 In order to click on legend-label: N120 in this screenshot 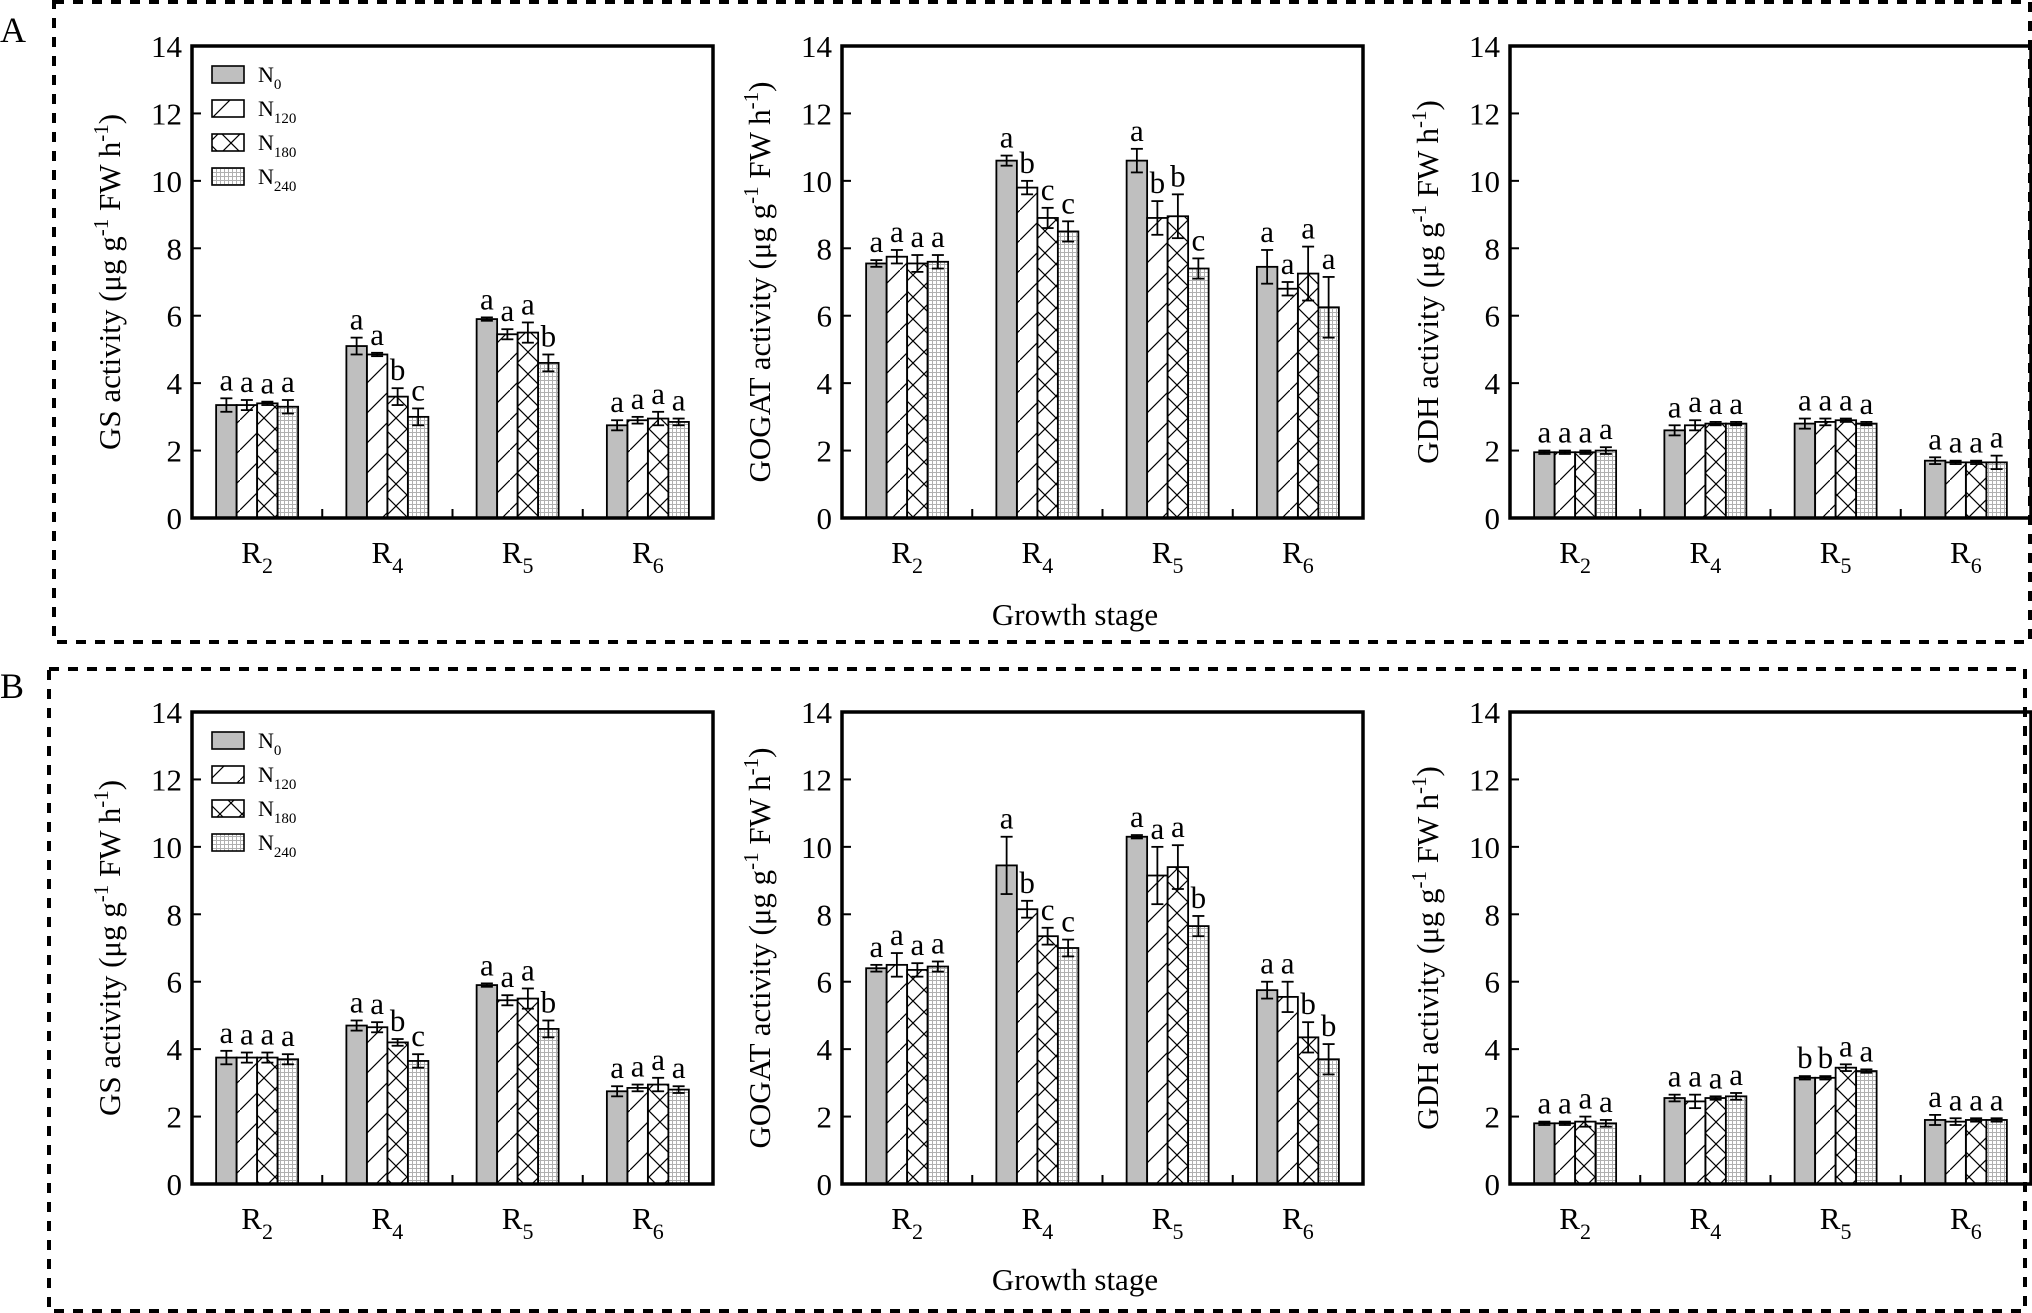, I will do `click(277, 777)`.